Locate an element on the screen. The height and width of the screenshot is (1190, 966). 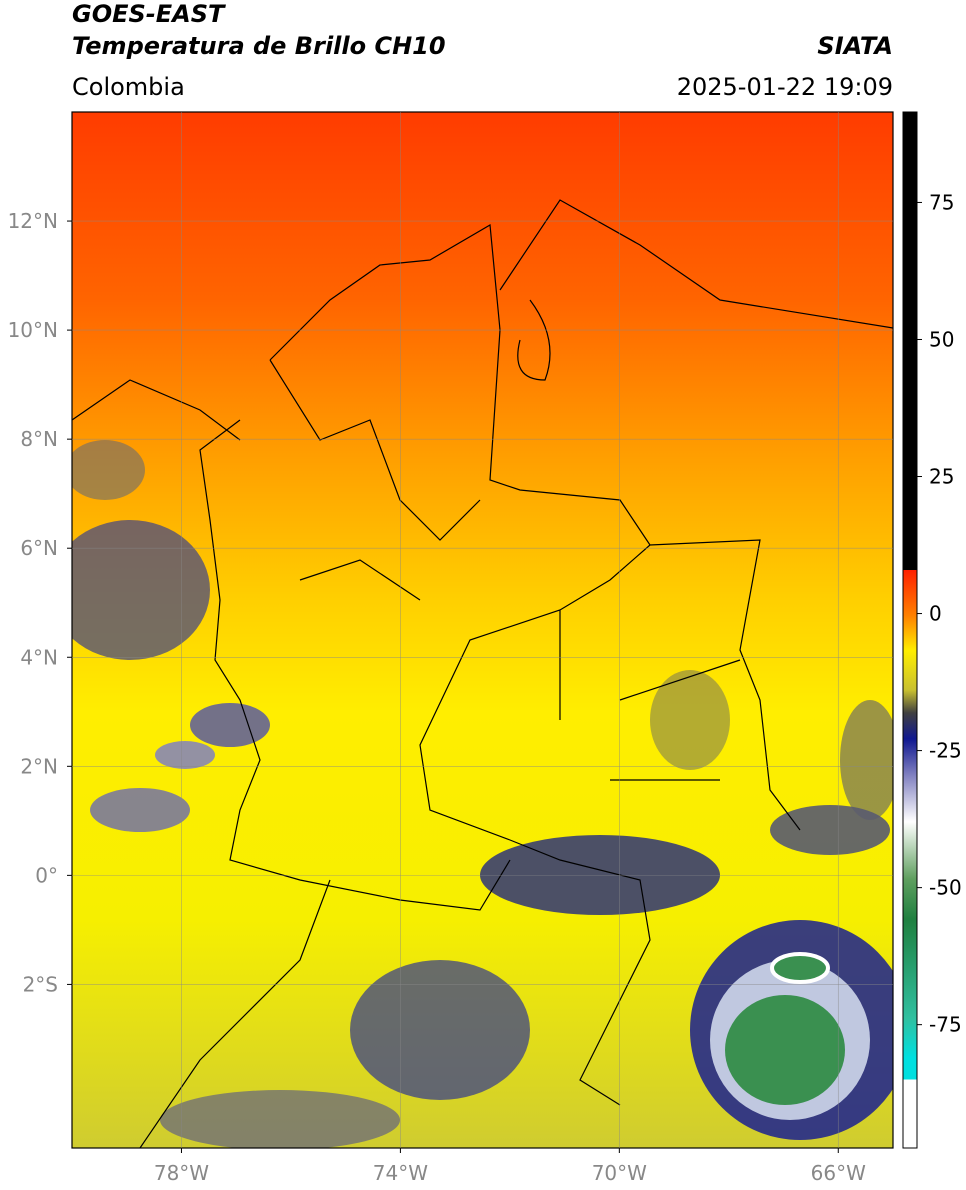
y-tick-label: 8°N is located at coordinates (39, 439).